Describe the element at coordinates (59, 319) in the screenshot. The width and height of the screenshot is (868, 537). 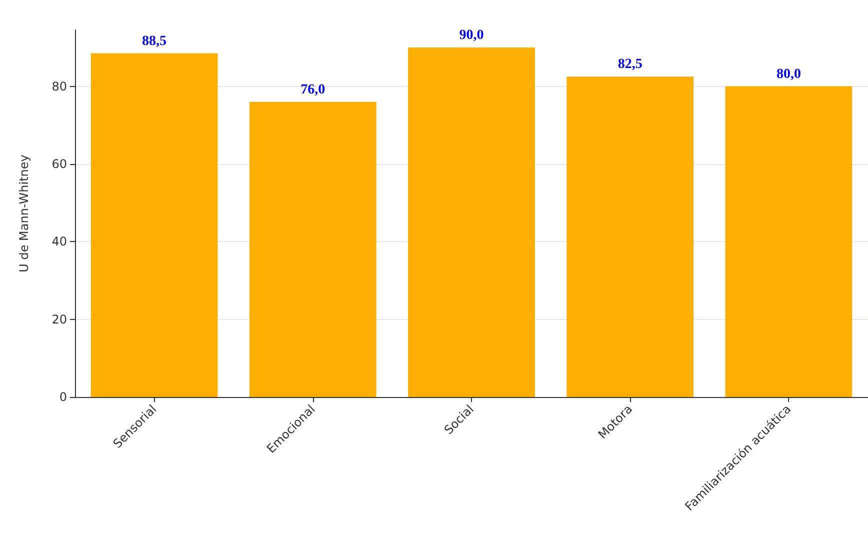
I see `y-tick-label: 20` at that location.